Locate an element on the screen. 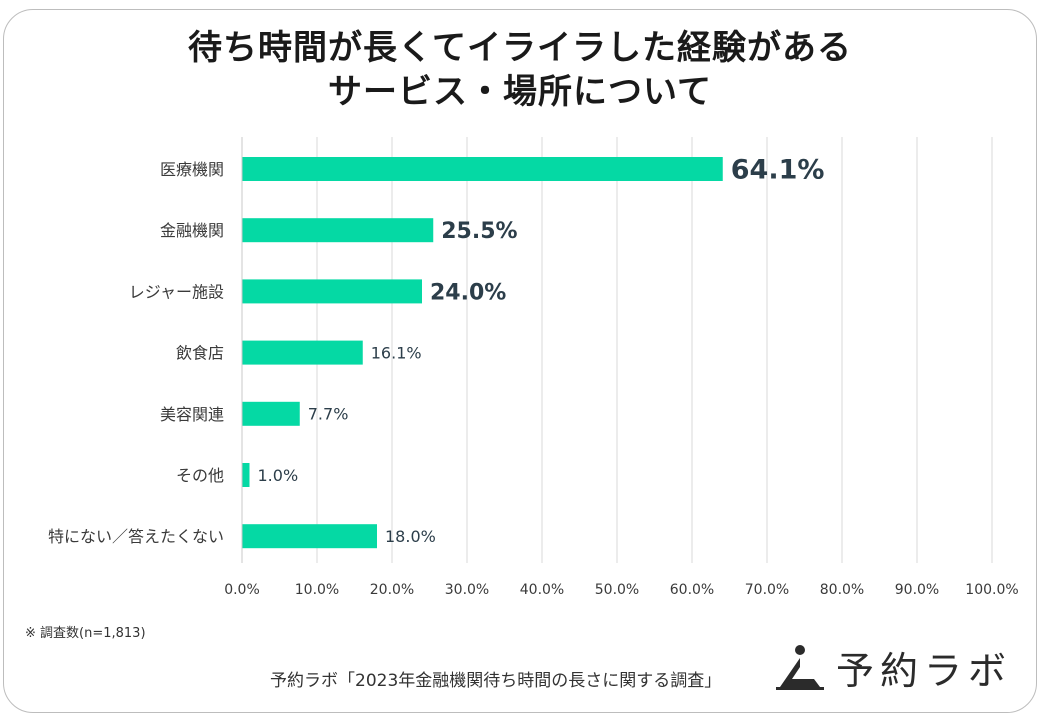  value-label: 18.0% is located at coordinates (410, 536).